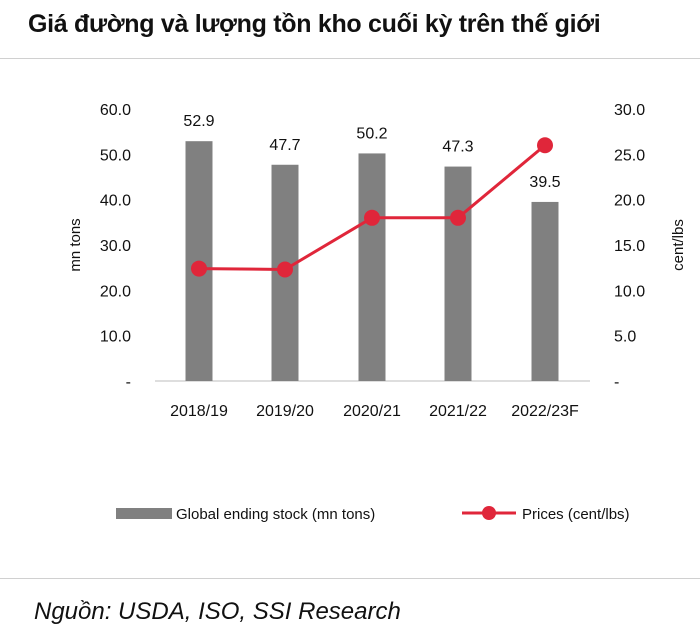  Describe the element at coordinates (115, 337) in the screenshot. I see `left-tick-label: 10.0` at that location.